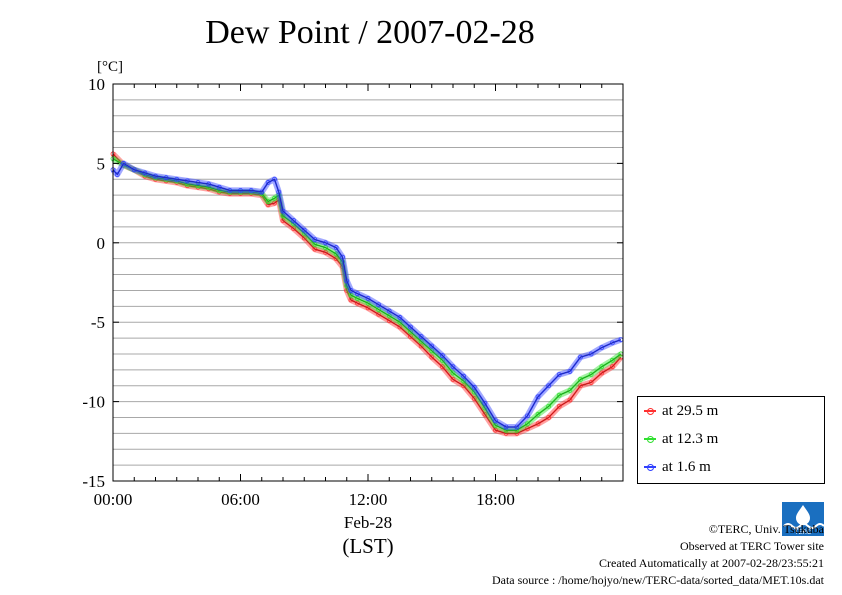 The image size is (842, 595). Describe the element at coordinates (650, 411) in the screenshot. I see `legend-swatch-29-5m` at that location.